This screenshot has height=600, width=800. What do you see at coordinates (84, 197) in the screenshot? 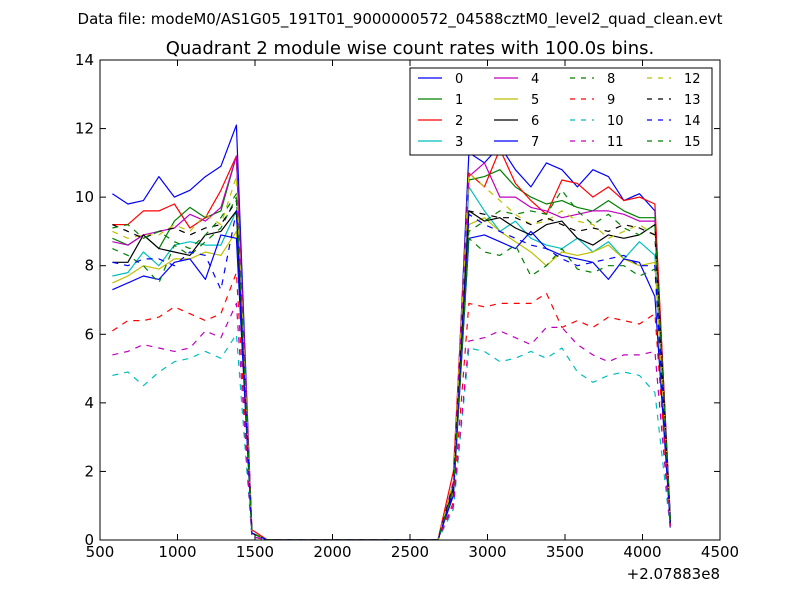
I see `y-tick-label: 10` at bounding box center [84, 197].